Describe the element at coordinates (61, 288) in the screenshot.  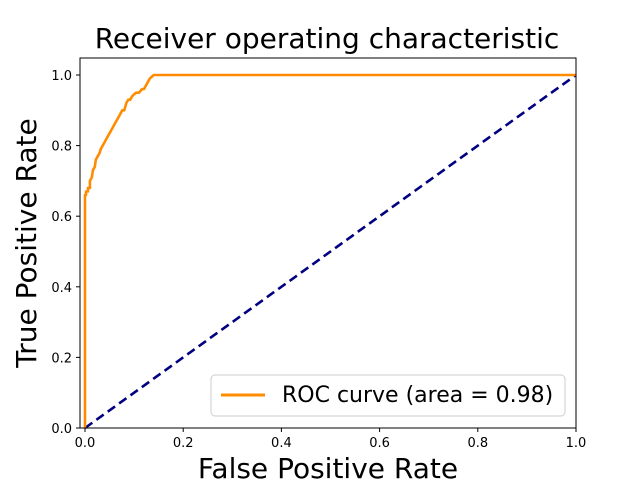
I see `y-tick-label: 0.4` at that location.